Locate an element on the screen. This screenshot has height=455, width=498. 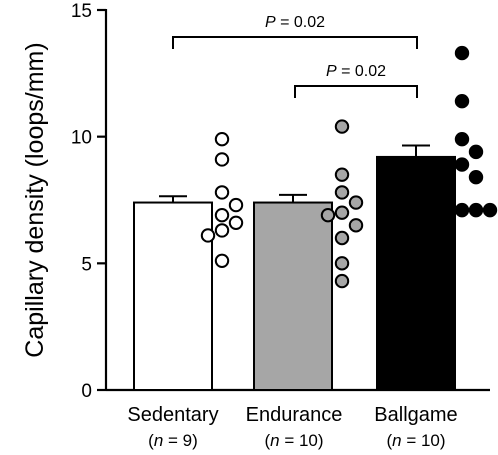
category-label-sedentary: Sedentary is located at coordinates (172, 415).